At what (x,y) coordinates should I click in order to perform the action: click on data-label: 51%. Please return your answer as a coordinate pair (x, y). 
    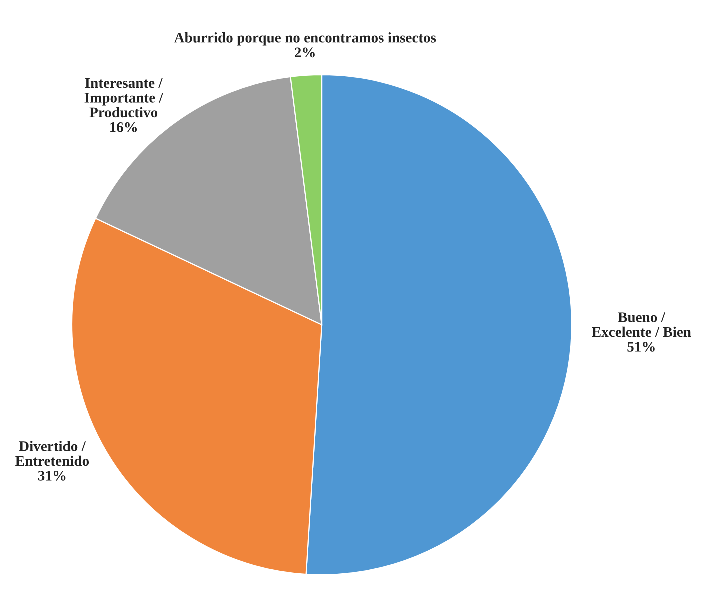
    Looking at the image, I should click on (641, 347).